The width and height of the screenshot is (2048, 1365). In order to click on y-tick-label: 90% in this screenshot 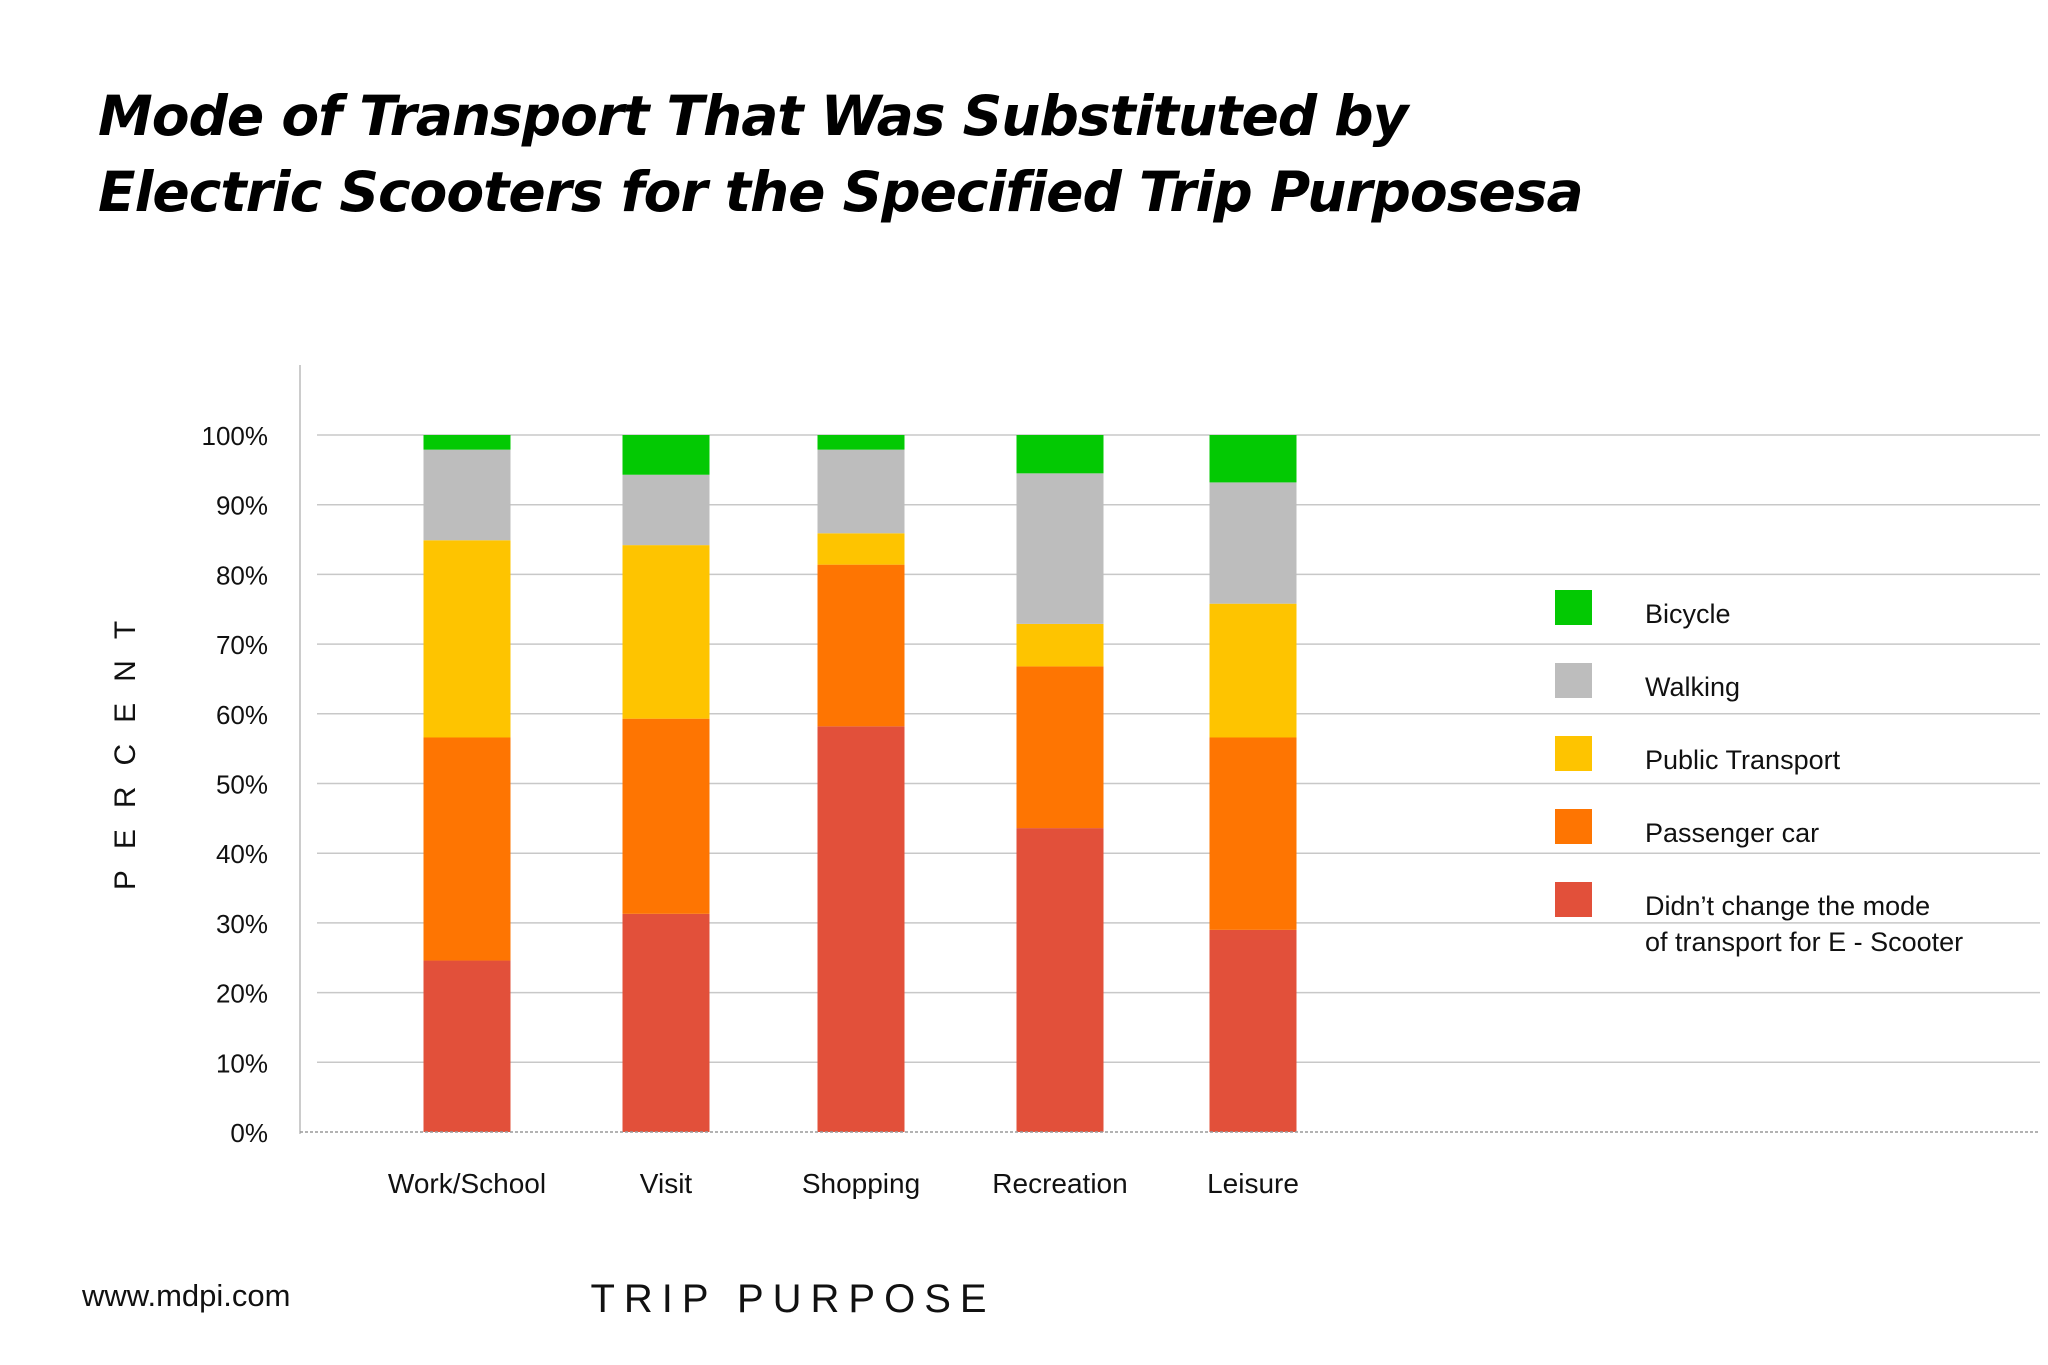, I will do `click(242, 506)`.